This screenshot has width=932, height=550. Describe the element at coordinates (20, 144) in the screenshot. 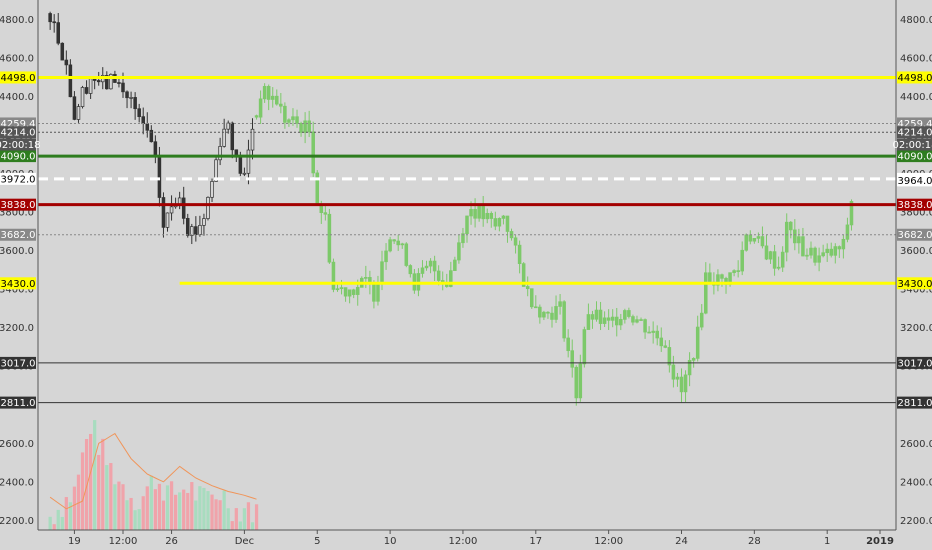

I see `price-tag: 02:00:18` at that location.